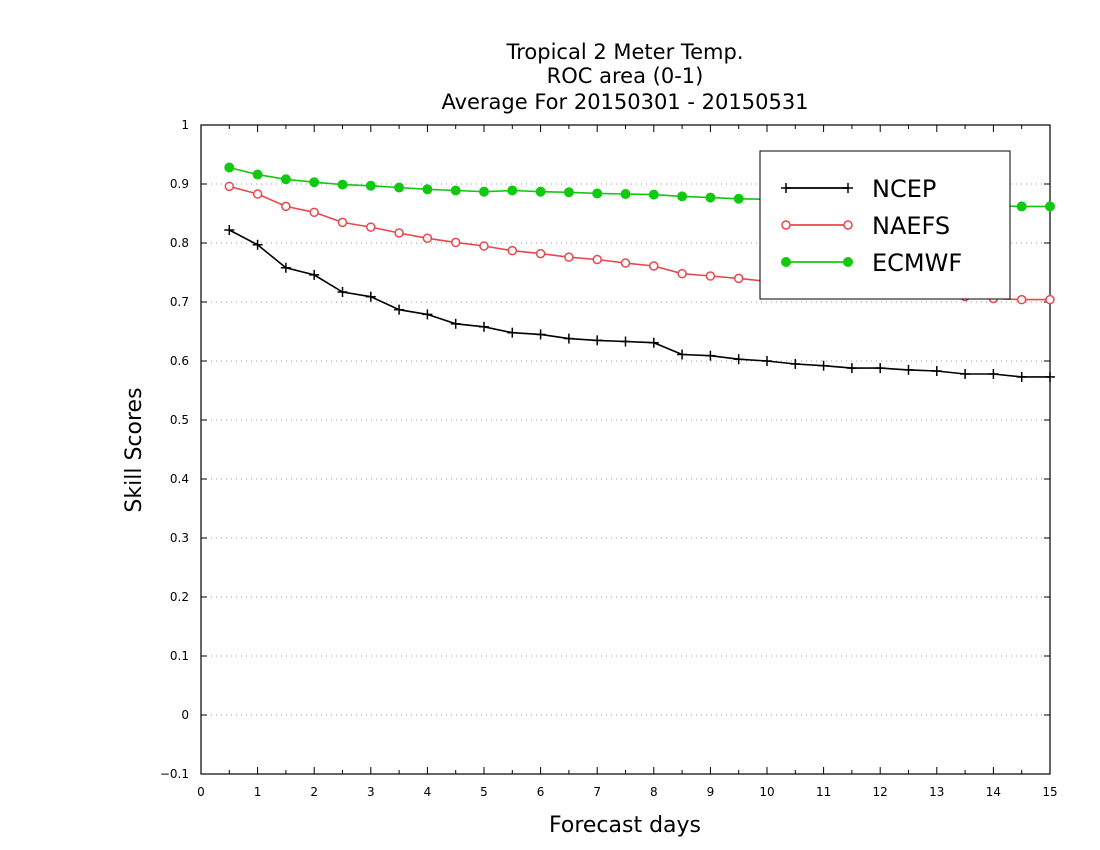  Describe the element at coordinates (904, 189) in the screenshot. I see `legend-label-ncep: NCEP` at that location.